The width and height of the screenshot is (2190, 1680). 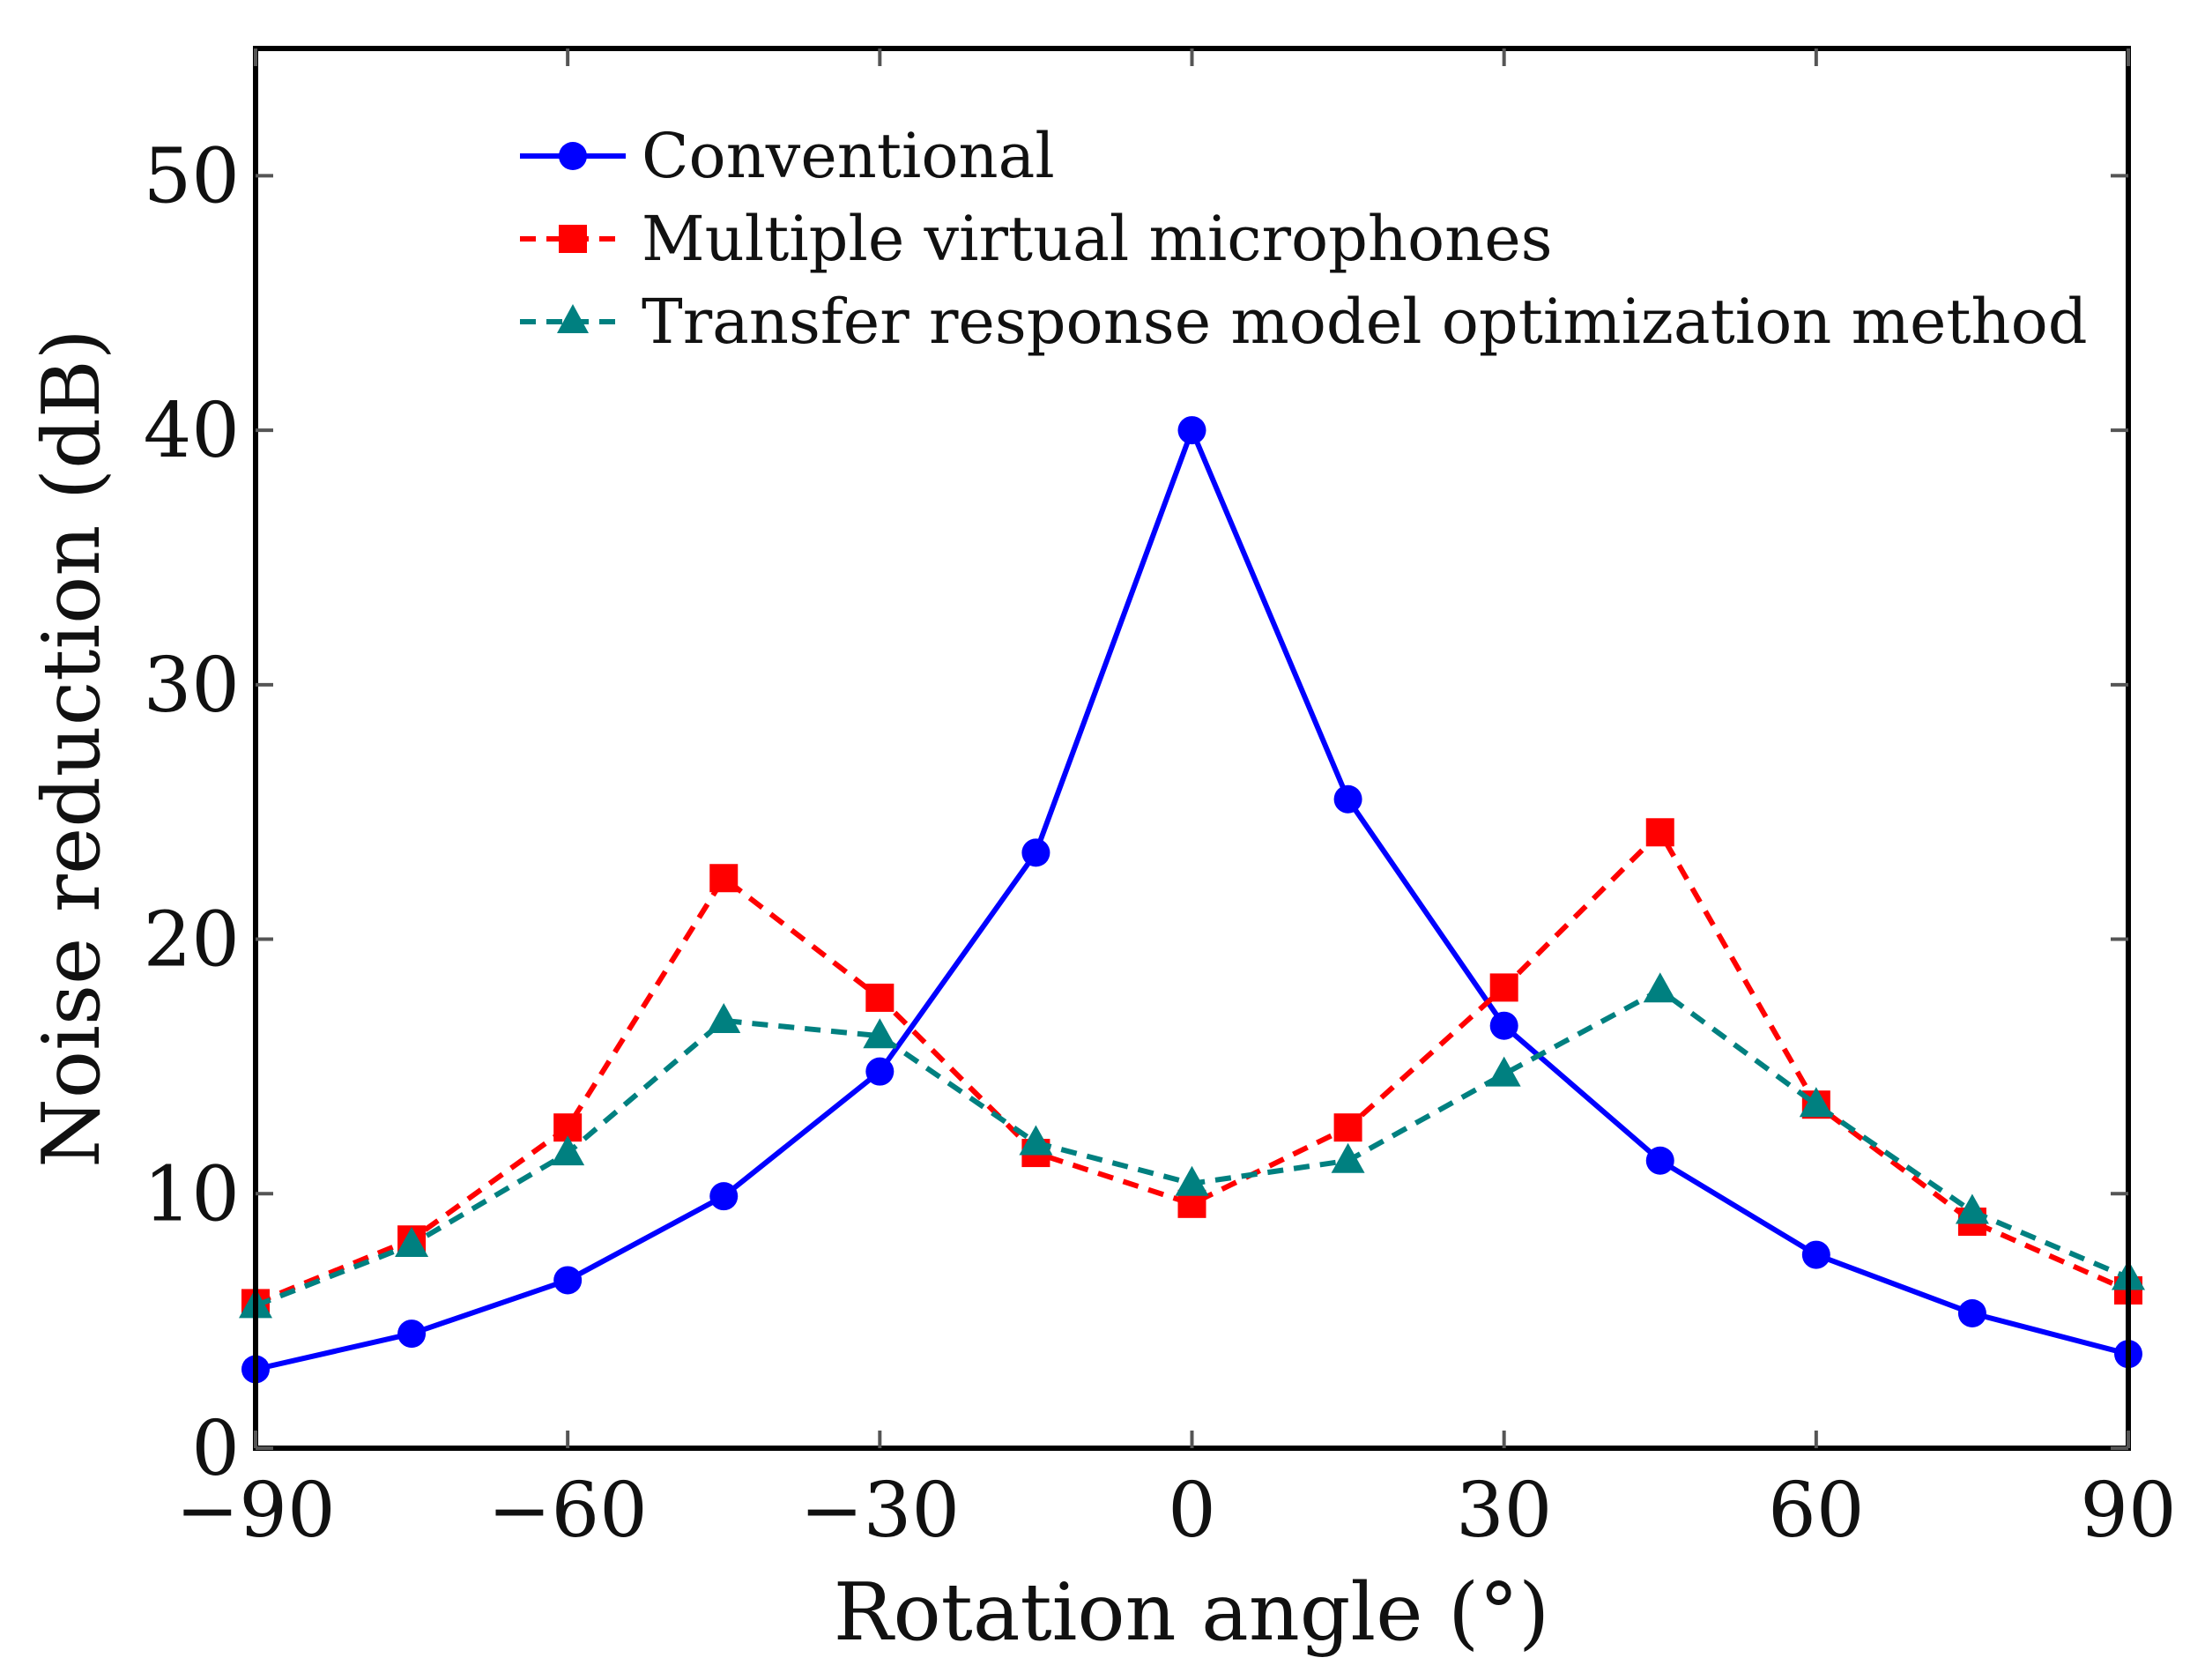 I want to click on y-axis-title: Noise reduction (dB), so click(x=72, y=748).